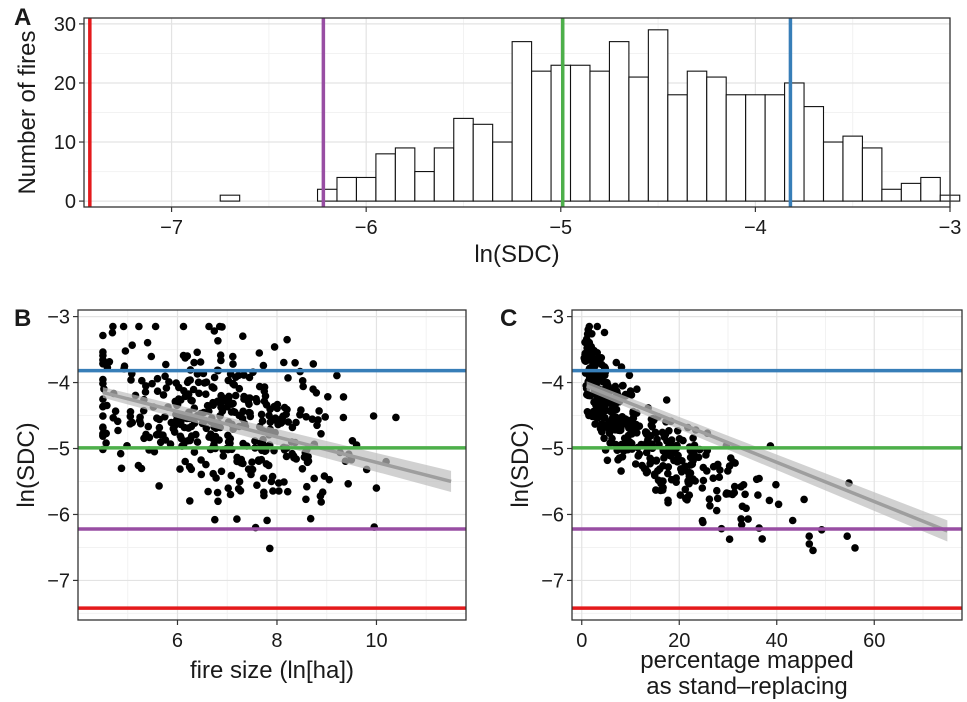  What do you see at coordinates (27, 112) in the screenshot?
I see `y-axis-title: Number of fires` at bounding box center [27, 112].